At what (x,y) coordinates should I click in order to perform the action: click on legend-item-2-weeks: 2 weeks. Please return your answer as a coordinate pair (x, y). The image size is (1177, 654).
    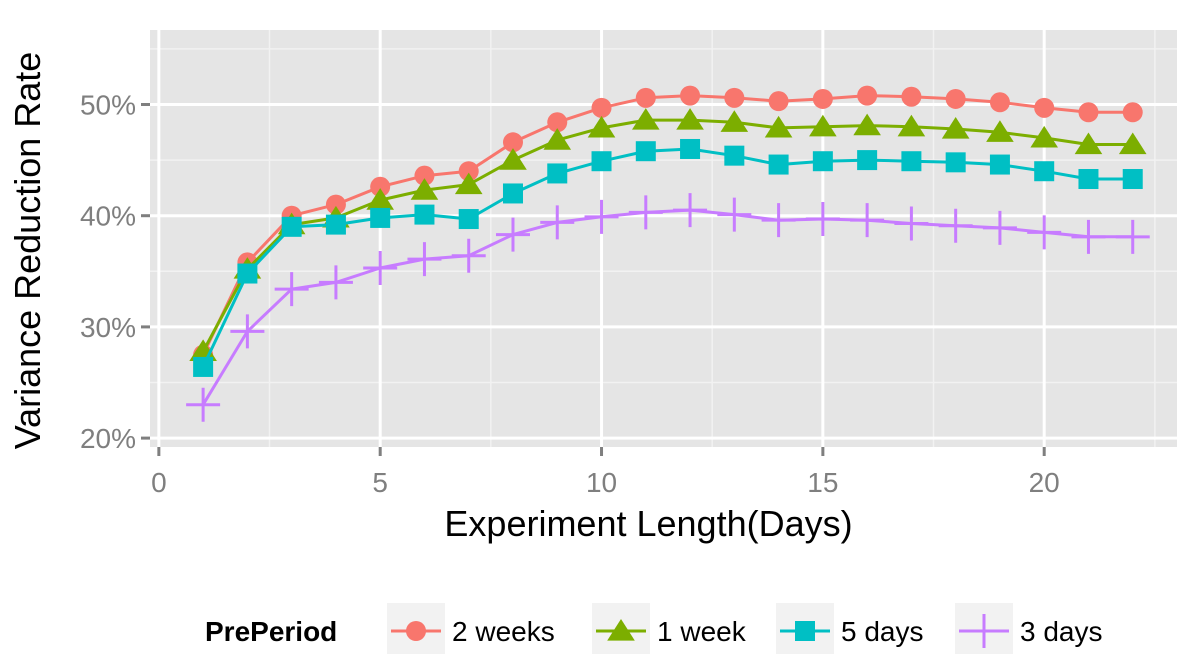
    Looking at the image, I should click on (471, 628).